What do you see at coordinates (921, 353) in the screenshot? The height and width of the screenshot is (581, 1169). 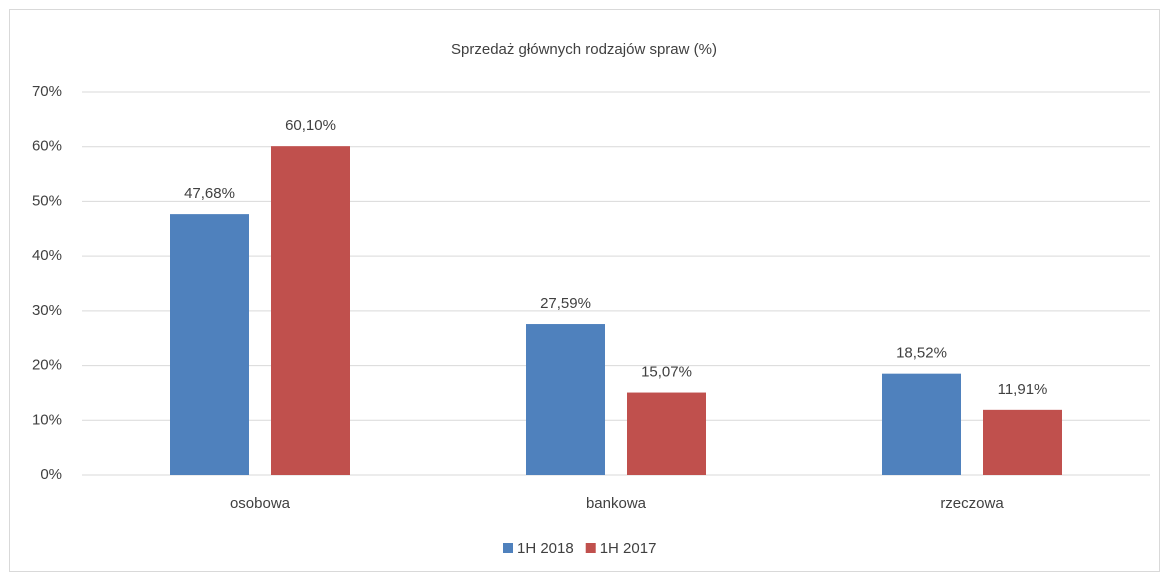 I see `data-label: 18,52%` at bounding box center [921, 353].